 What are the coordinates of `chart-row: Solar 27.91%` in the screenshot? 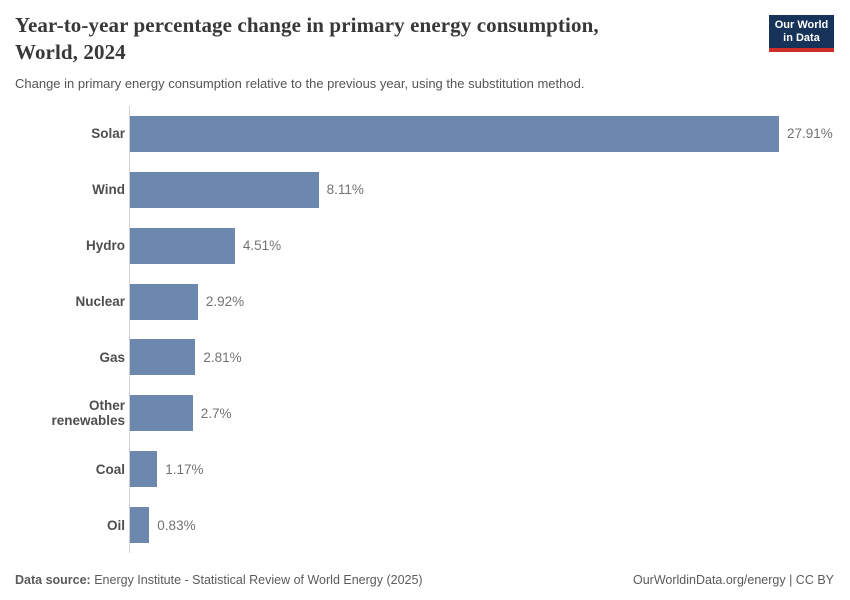 It's located at (425, 134).